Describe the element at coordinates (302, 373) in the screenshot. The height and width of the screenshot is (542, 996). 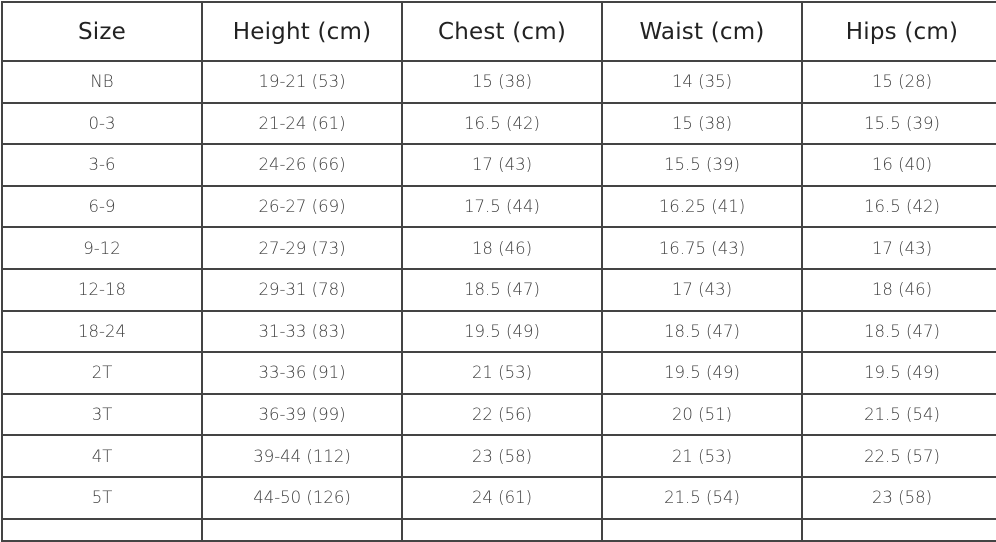
I see `cell-height: 33-36 (91)` at that location.